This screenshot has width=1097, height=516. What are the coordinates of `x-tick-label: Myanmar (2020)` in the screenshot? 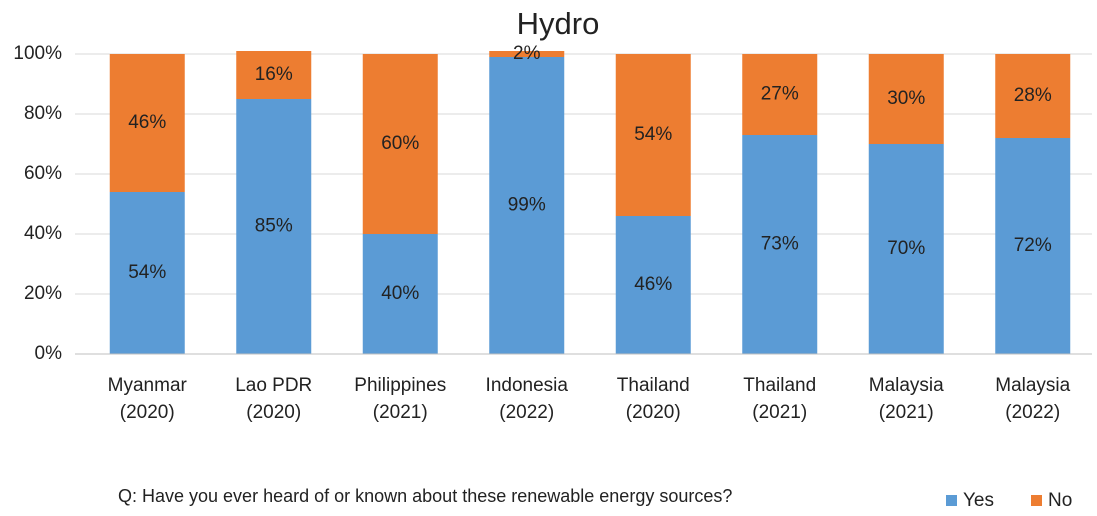 It's located at (147, 399).